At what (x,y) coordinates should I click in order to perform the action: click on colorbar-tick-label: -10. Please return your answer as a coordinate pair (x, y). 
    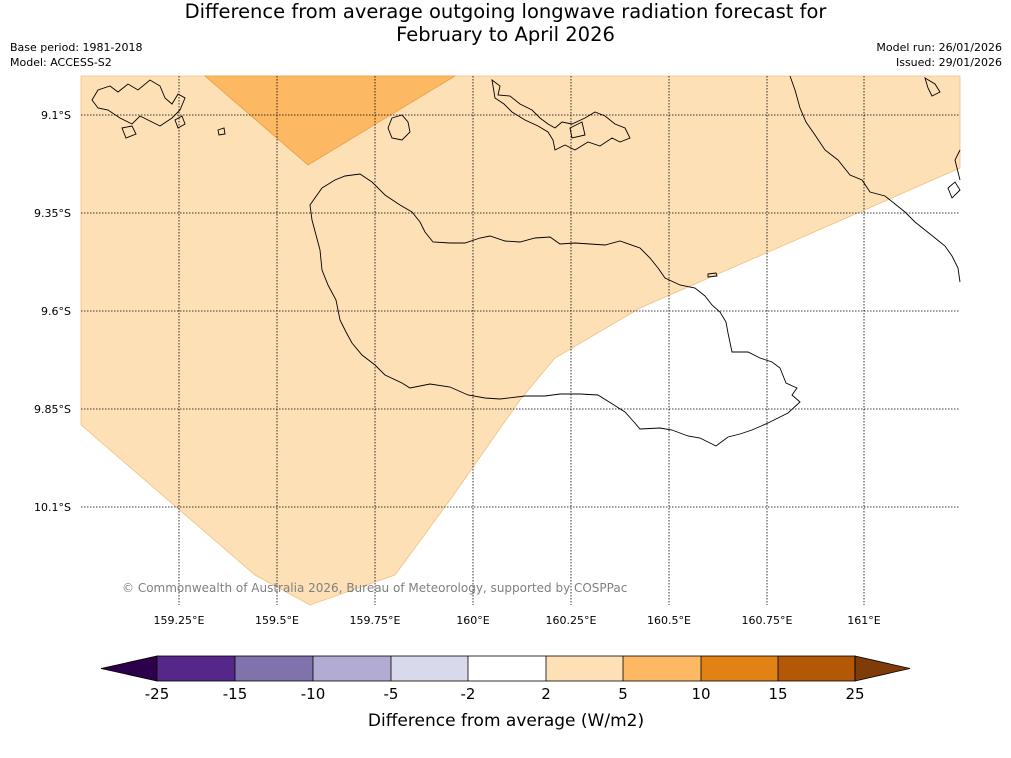
    Looking at the image, I should click on (313, 694).